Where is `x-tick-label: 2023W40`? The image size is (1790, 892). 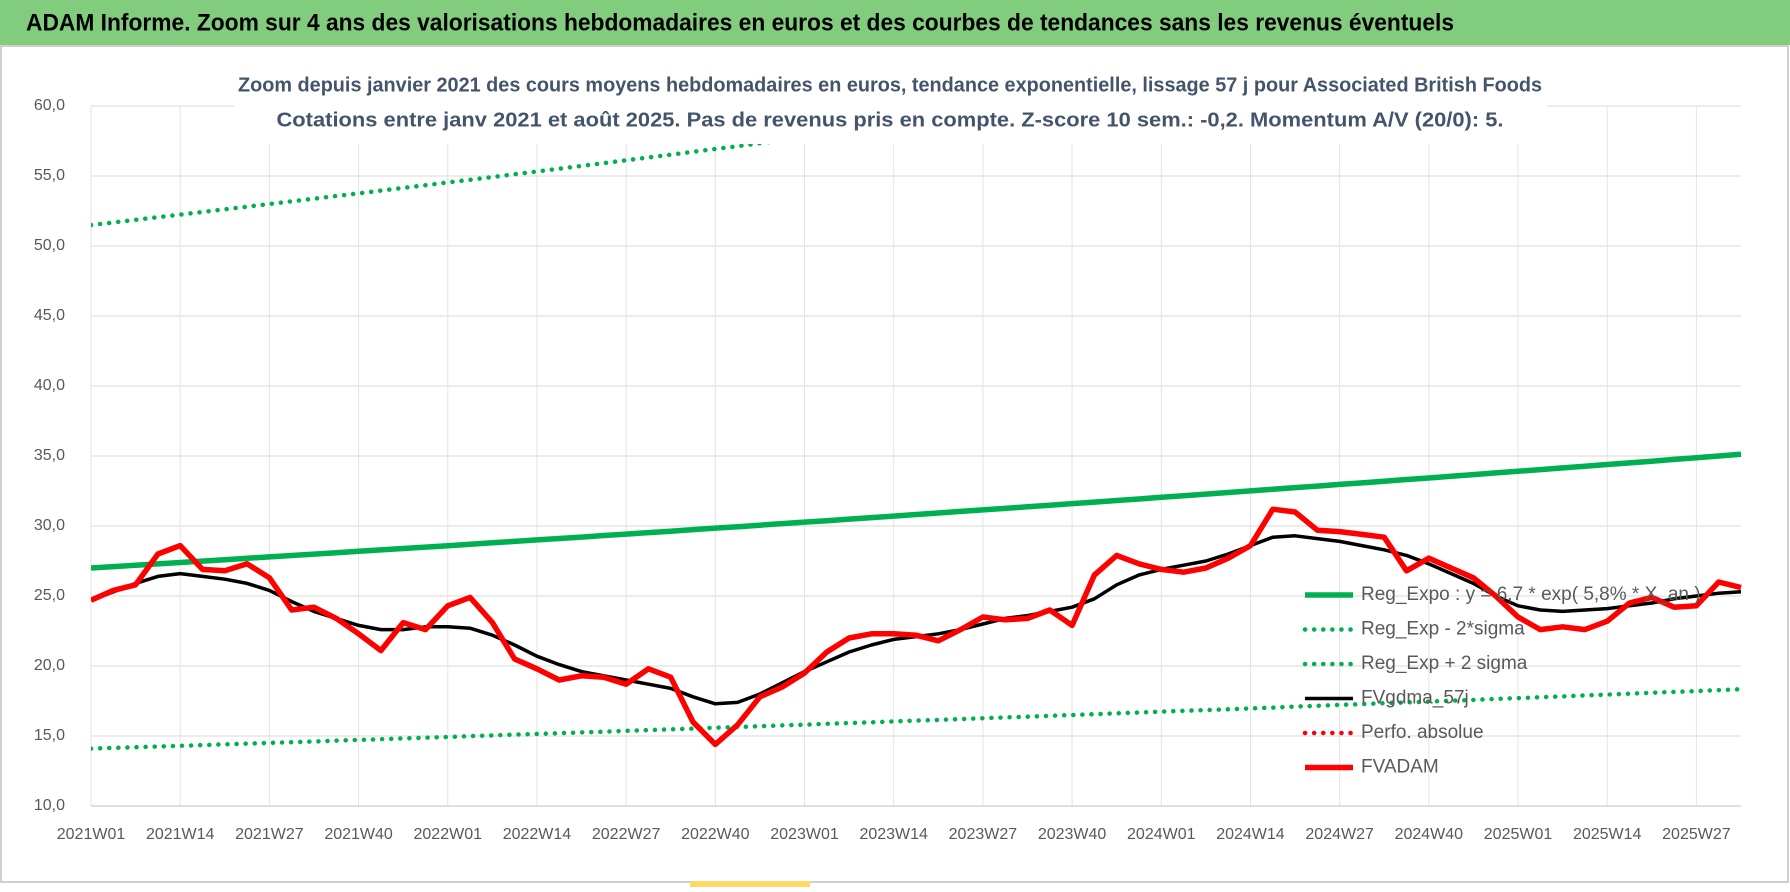 x-tick-label: 2023W40 is located at coordinates (1072, 834).